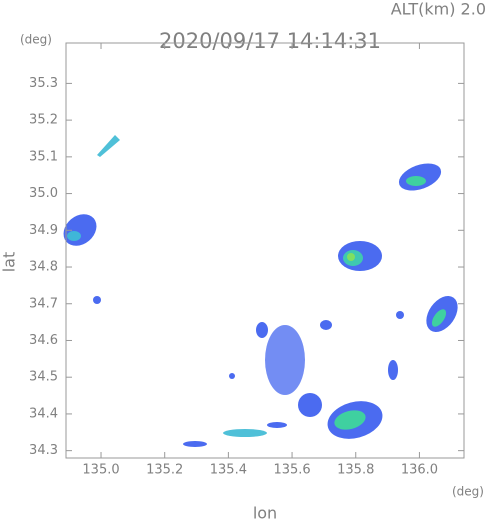 Image resolution: width=491 pixels, height=521 pixels. What do you see at coordinates (43, 120) in the screenshot?
I see `y-tick-label: 35.2` at bounding box center [43, 120].